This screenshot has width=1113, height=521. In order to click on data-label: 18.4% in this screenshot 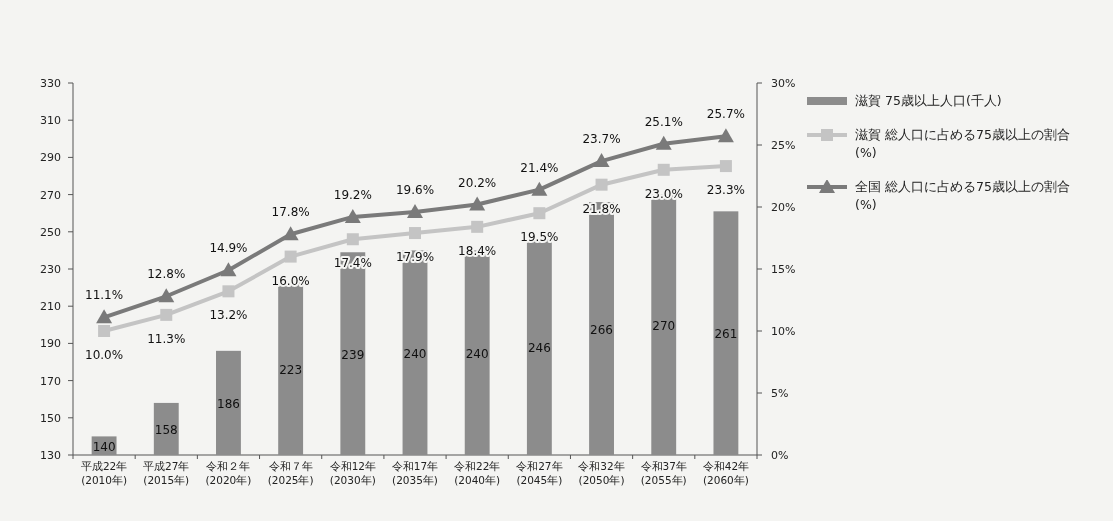, I will do `click(477, 250)`.